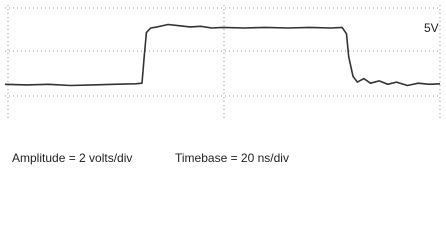 Image resolution: width=446 pixels, height=240 pixels. What do you see at coordinates (431, 28) in the screenshot?
I see `level-annotation: 5V` at bounding box center [431, 28].